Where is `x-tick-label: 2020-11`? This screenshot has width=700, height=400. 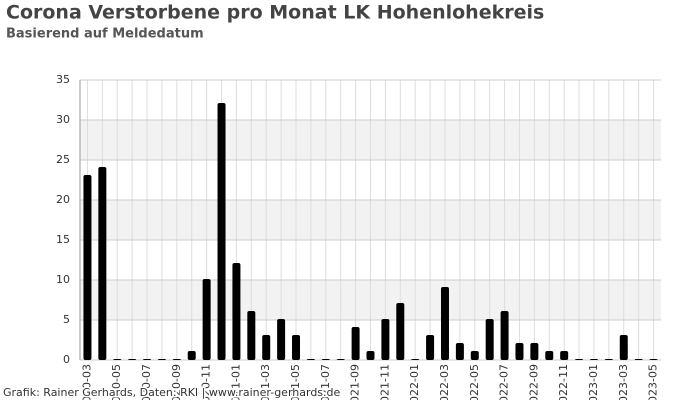
x-tick-label: 2020-11 is located at coordinates (206, 382).